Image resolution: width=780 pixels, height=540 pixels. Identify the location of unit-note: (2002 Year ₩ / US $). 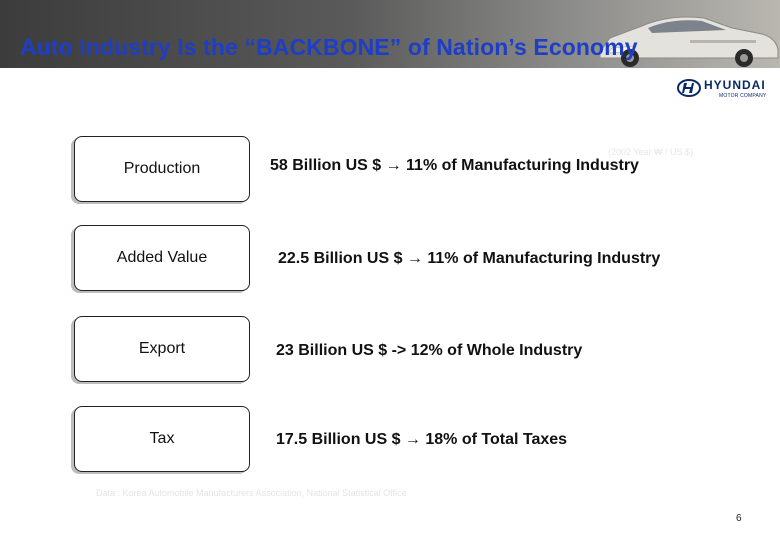
(651, 152).